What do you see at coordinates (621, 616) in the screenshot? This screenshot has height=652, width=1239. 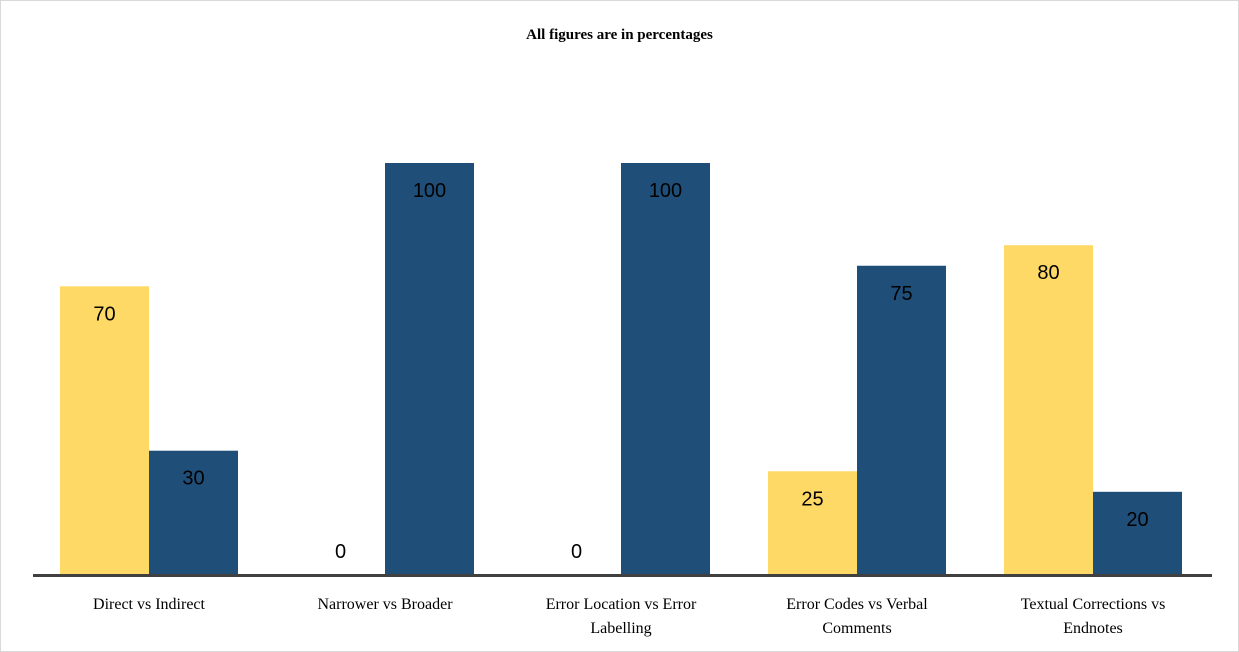 I see `category-label: Error Location vs Error Labelling` at bounding box center [621, 616].